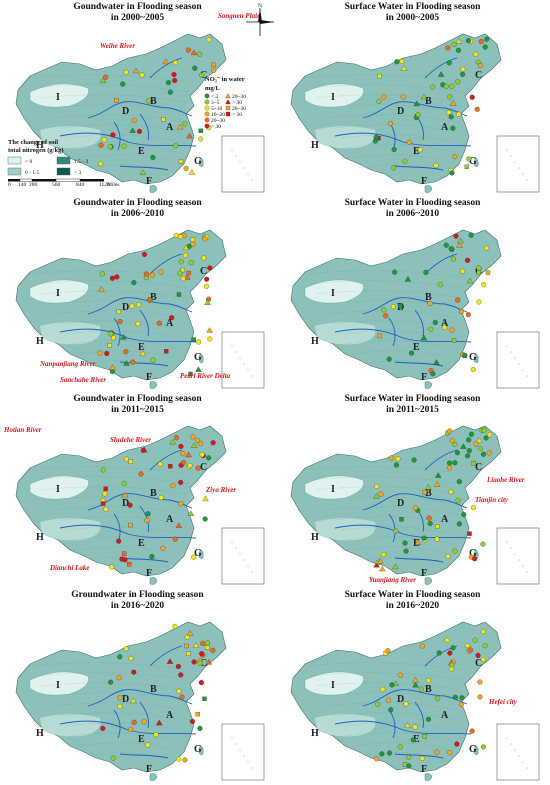 The width and height of the screenshot is (550, 785). What do you see at coordinates (14, 160) in the screenshot?
I see `soil-swatch-lt0` at bounding box center [14, 160].